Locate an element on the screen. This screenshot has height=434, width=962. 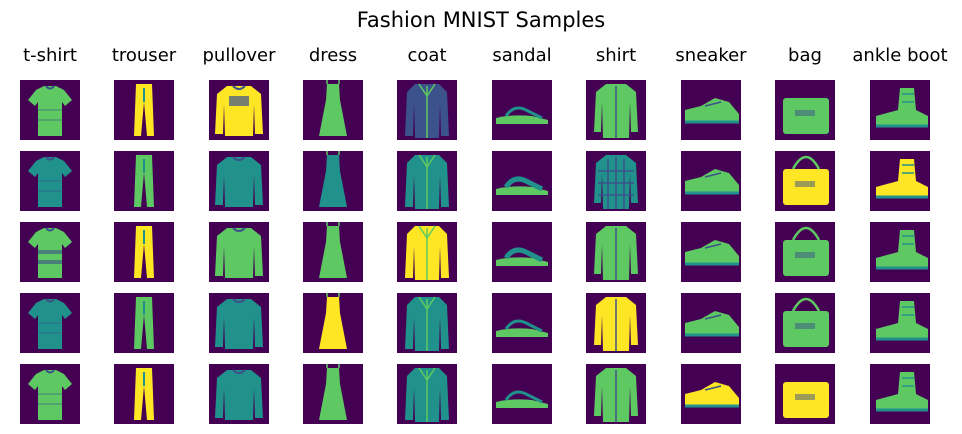
class-label-bag: bag is located at coordinates (805, 55).